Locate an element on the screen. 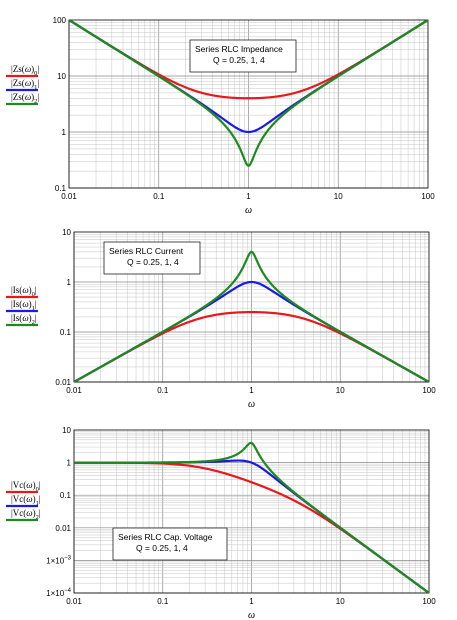 This screenshot has height=620, width=457. legend-label: |Zs(ω)2| is located at coordinates (25, 98).